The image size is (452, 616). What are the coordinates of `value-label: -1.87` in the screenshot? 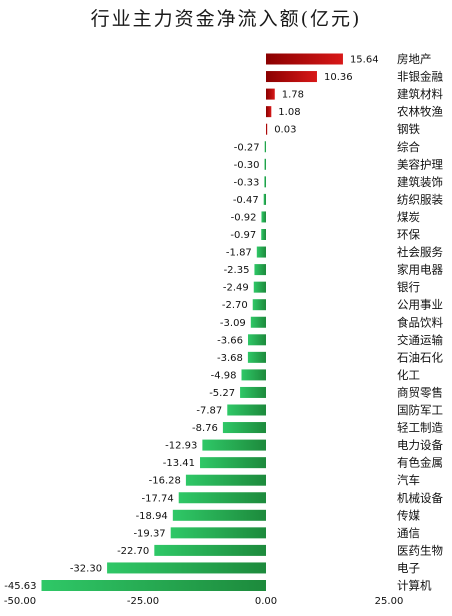 It's located at (239, 253).